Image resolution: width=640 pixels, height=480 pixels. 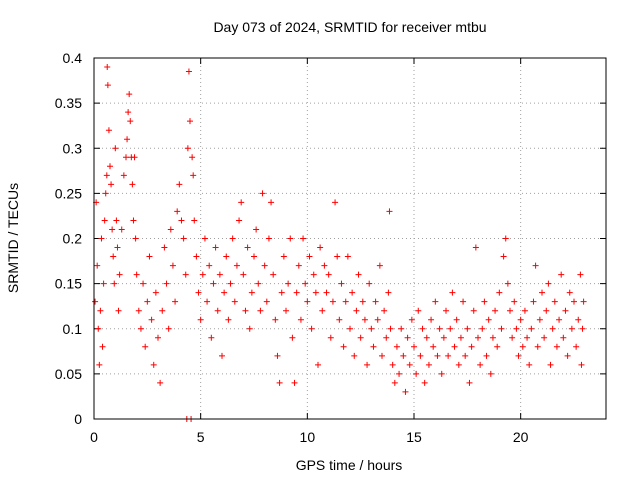 What do you see at coordinates (521, 437) in the screenshot?
I see `x-tick-label: 20` at bounding box center [521, 437].